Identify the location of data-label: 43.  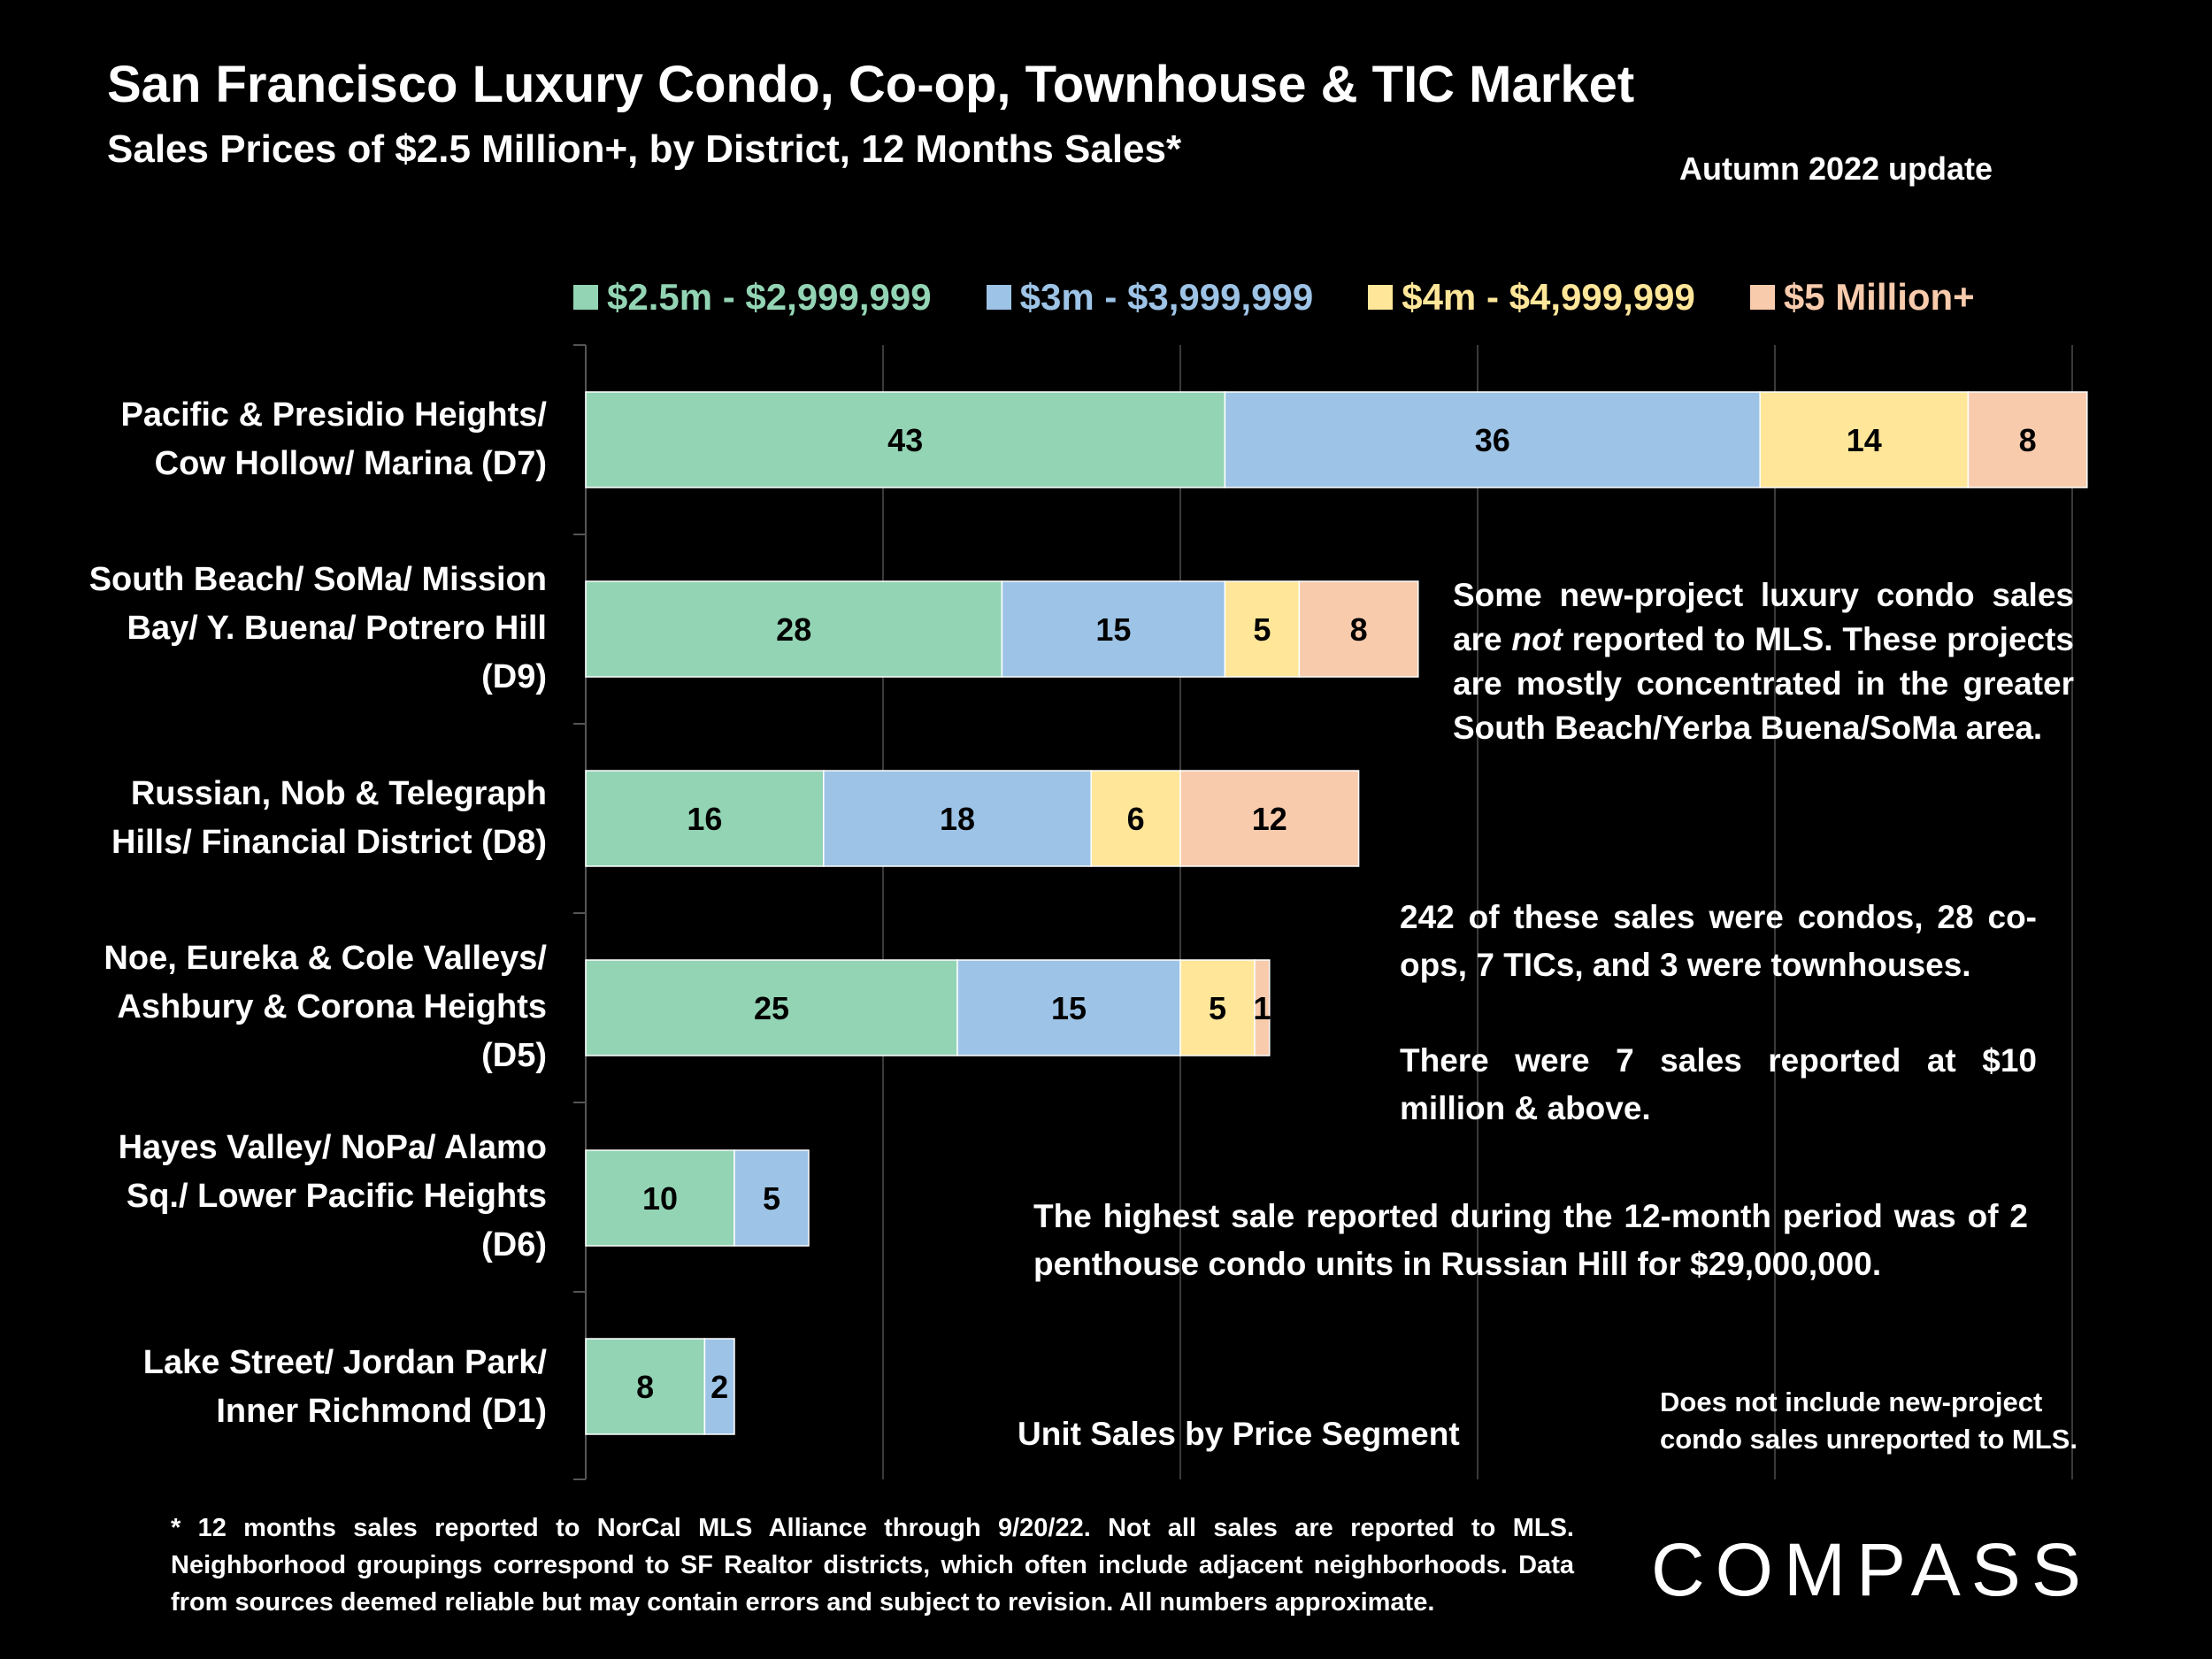
(905, 440).